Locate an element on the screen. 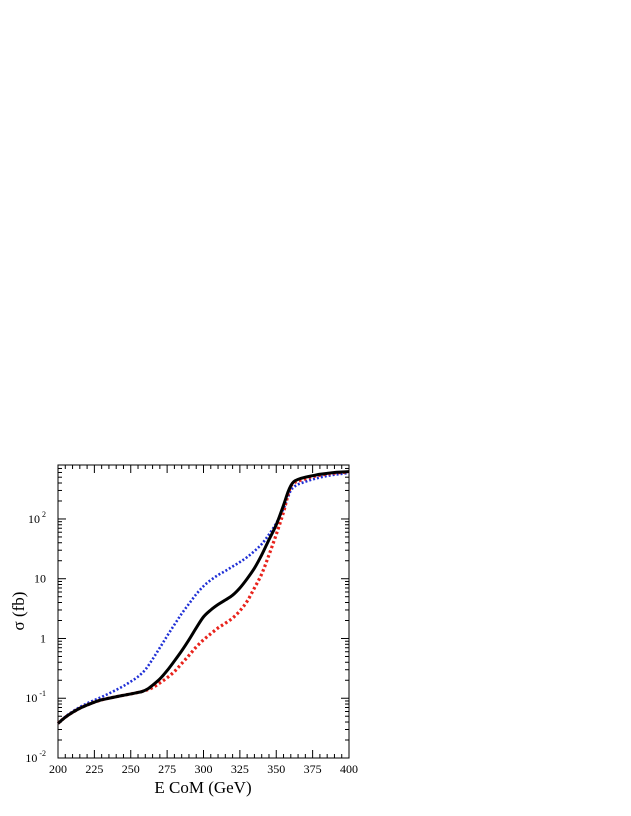  x-tick-label: 350 is located at coordinates (276, 769).